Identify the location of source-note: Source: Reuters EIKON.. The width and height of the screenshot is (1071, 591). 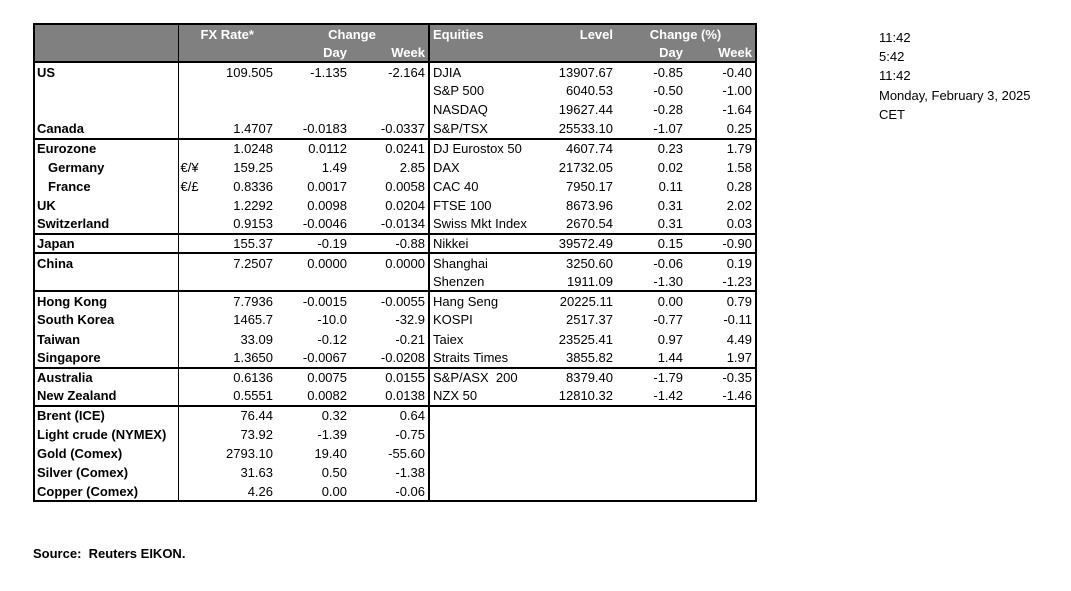
(109, 553).